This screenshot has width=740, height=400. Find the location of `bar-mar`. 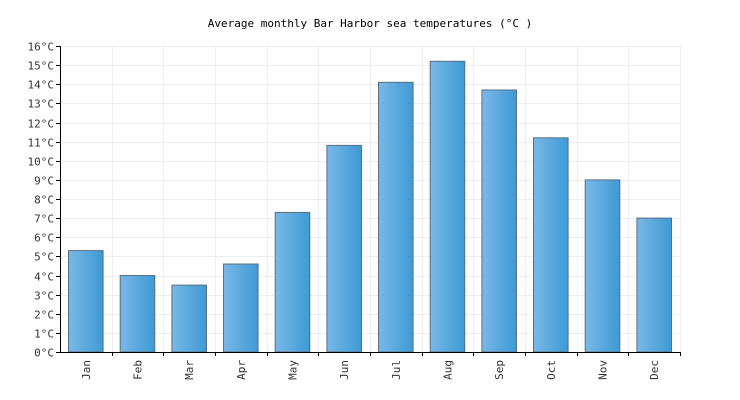

bar-mar is located at coordinates (189, 318).